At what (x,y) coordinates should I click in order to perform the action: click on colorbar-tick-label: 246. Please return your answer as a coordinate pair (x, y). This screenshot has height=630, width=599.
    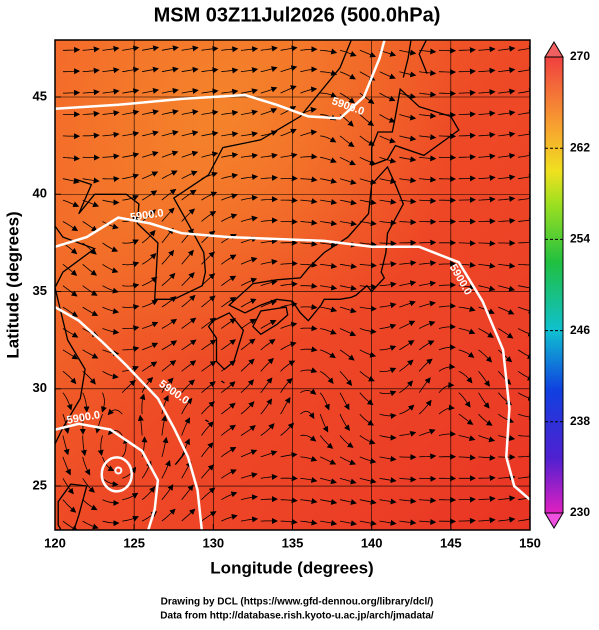
    Looking at the image, I should click on (580, 330).